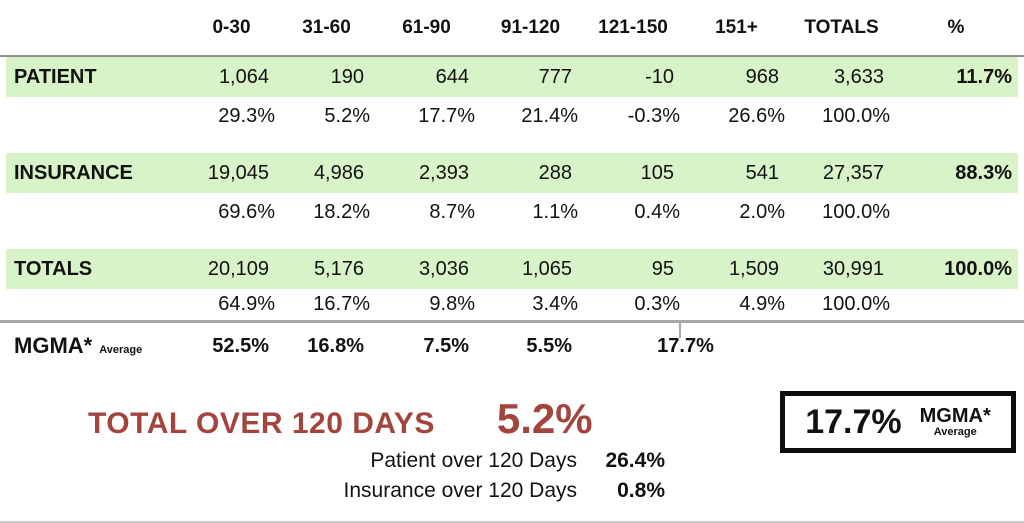 The image size is (1024, 523). What do you see at coordinates (657, 304) in the screenshot?
I see `pct-cell: 0.3%` at bounding box center [657, 304].